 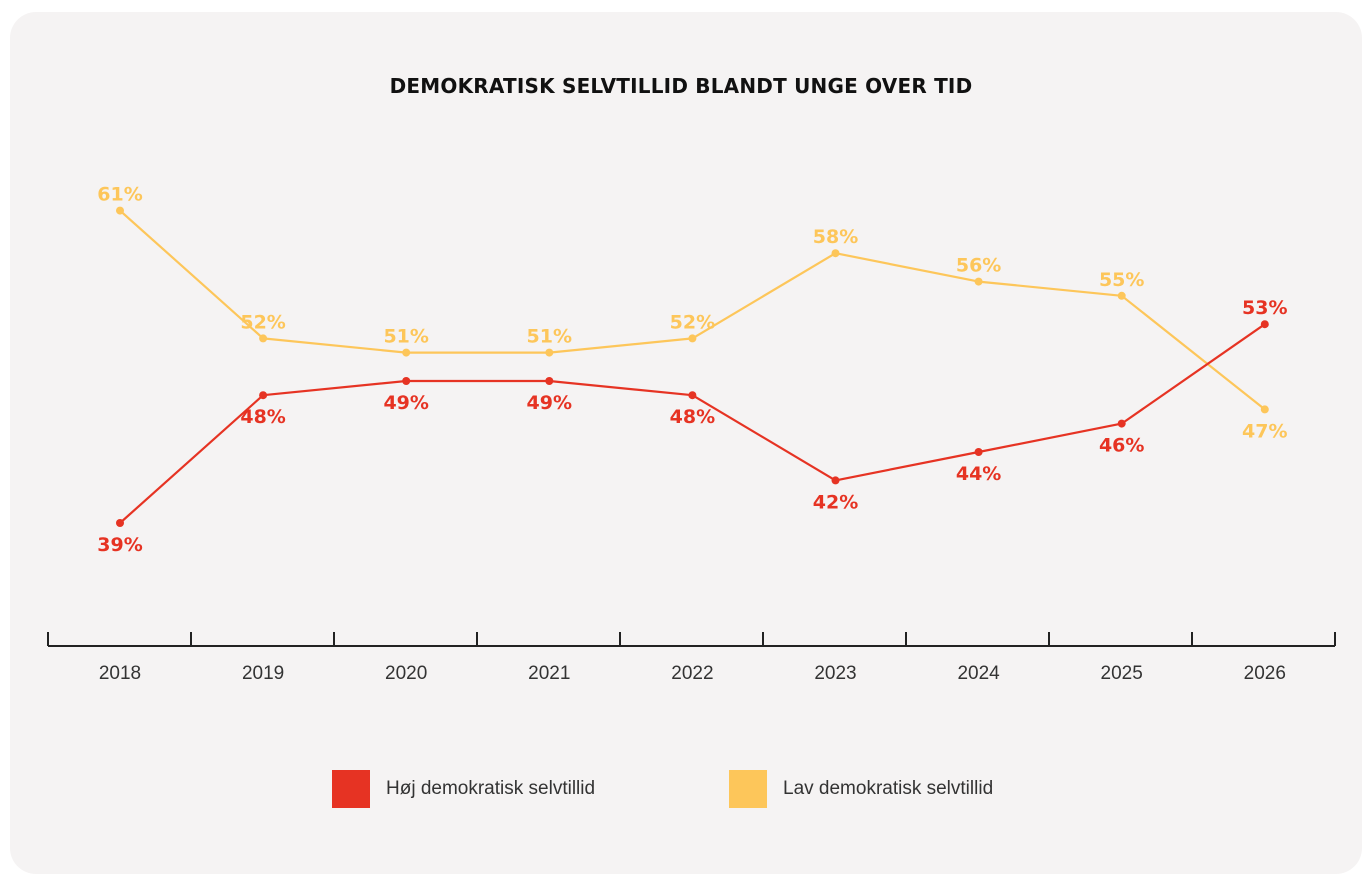 What do you see at coordinates (119, 195) in the screenshot?
I see `data-label-lav: 61%` at bounding box center [119, 195].